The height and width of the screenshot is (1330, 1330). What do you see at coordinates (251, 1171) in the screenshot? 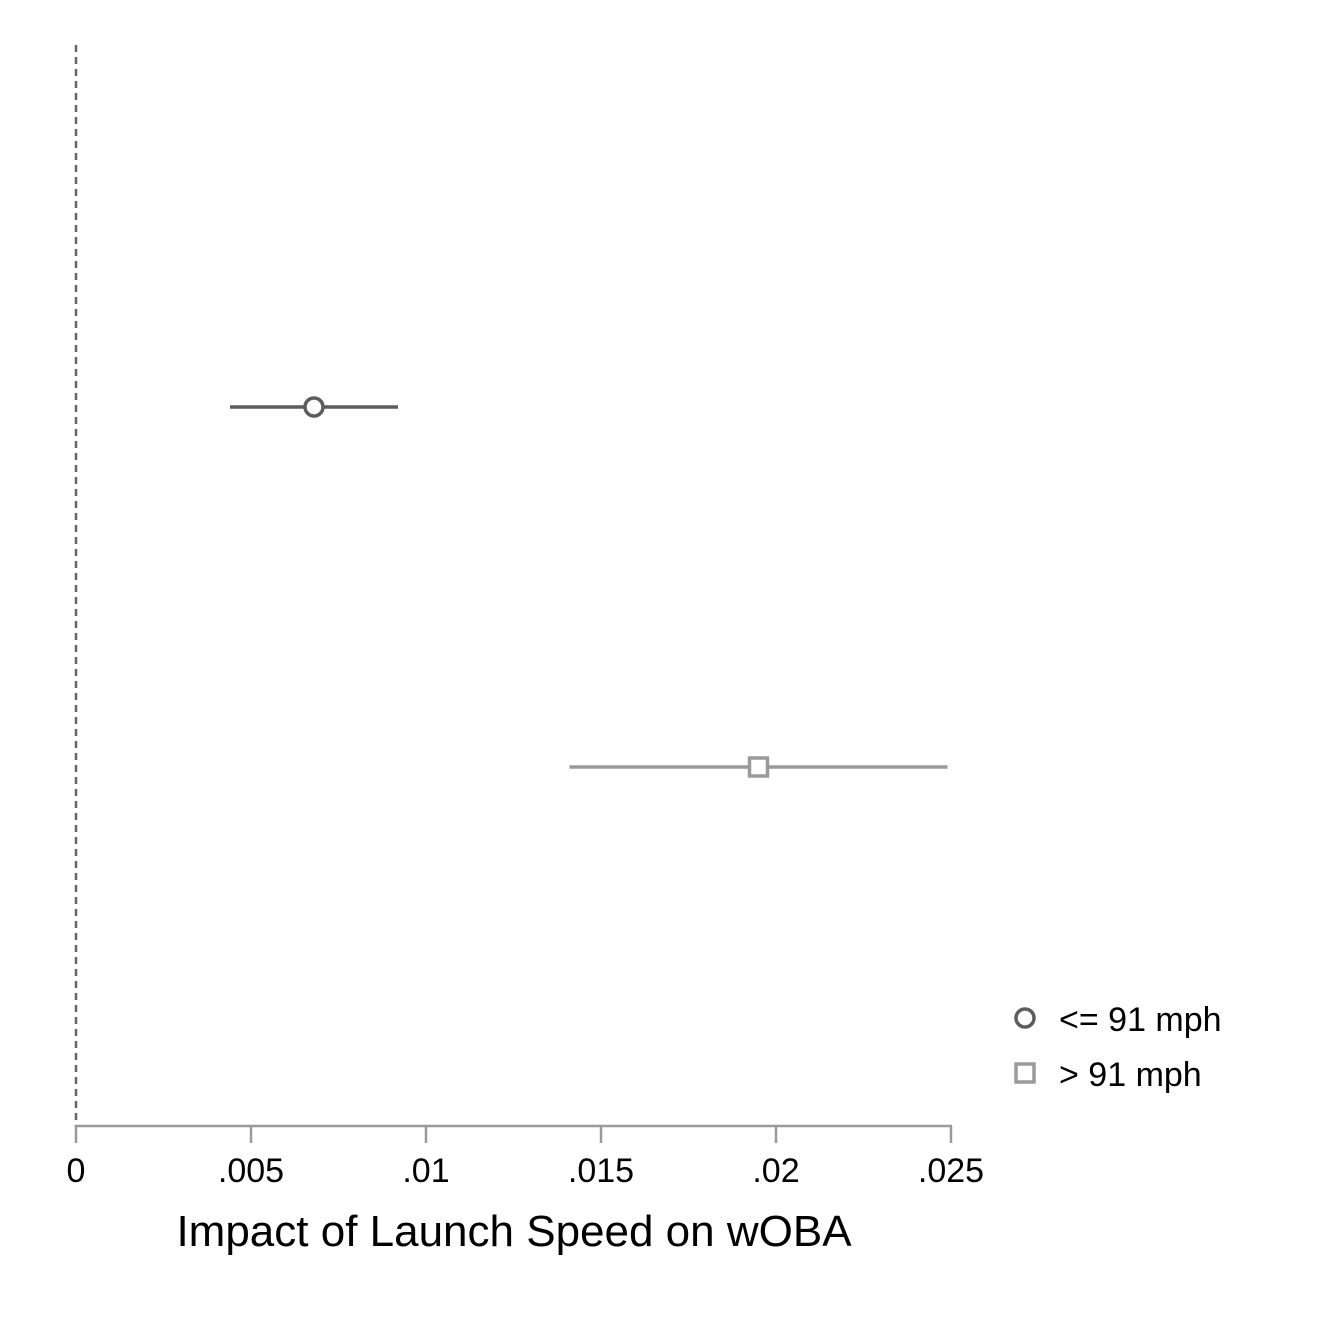
I see `x-tick-label: .005` at bounding box center [251, 1171].